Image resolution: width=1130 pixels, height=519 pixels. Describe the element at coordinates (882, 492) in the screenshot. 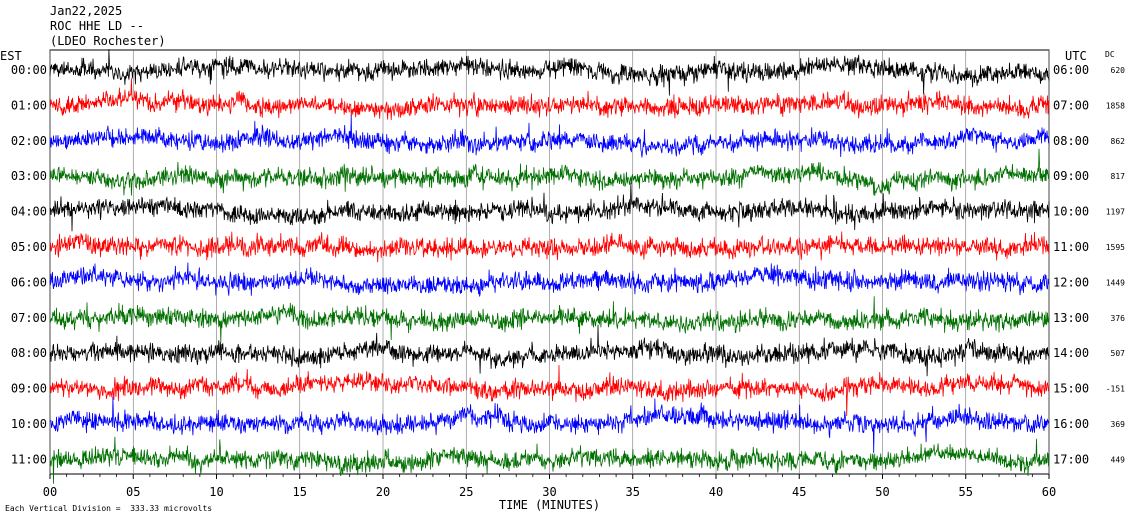

I see `x-tick-label: 50` at that location.